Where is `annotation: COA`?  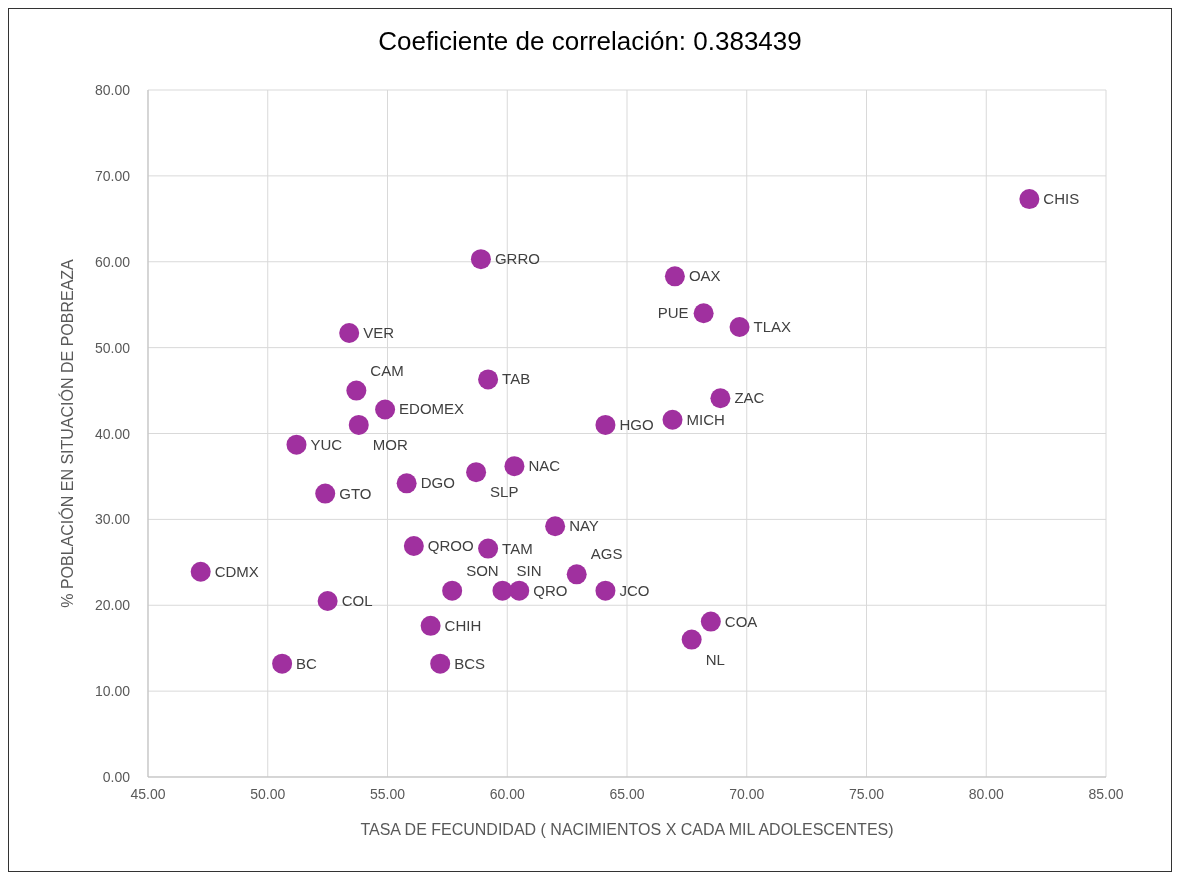
annotation: COA is located at coordinates (741, 621).